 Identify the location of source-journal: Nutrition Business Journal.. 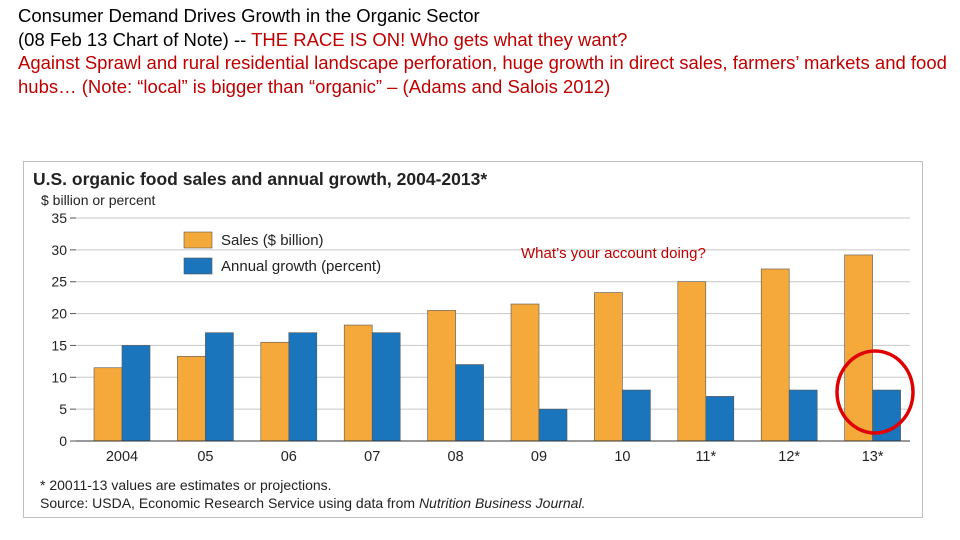
(502, 503).